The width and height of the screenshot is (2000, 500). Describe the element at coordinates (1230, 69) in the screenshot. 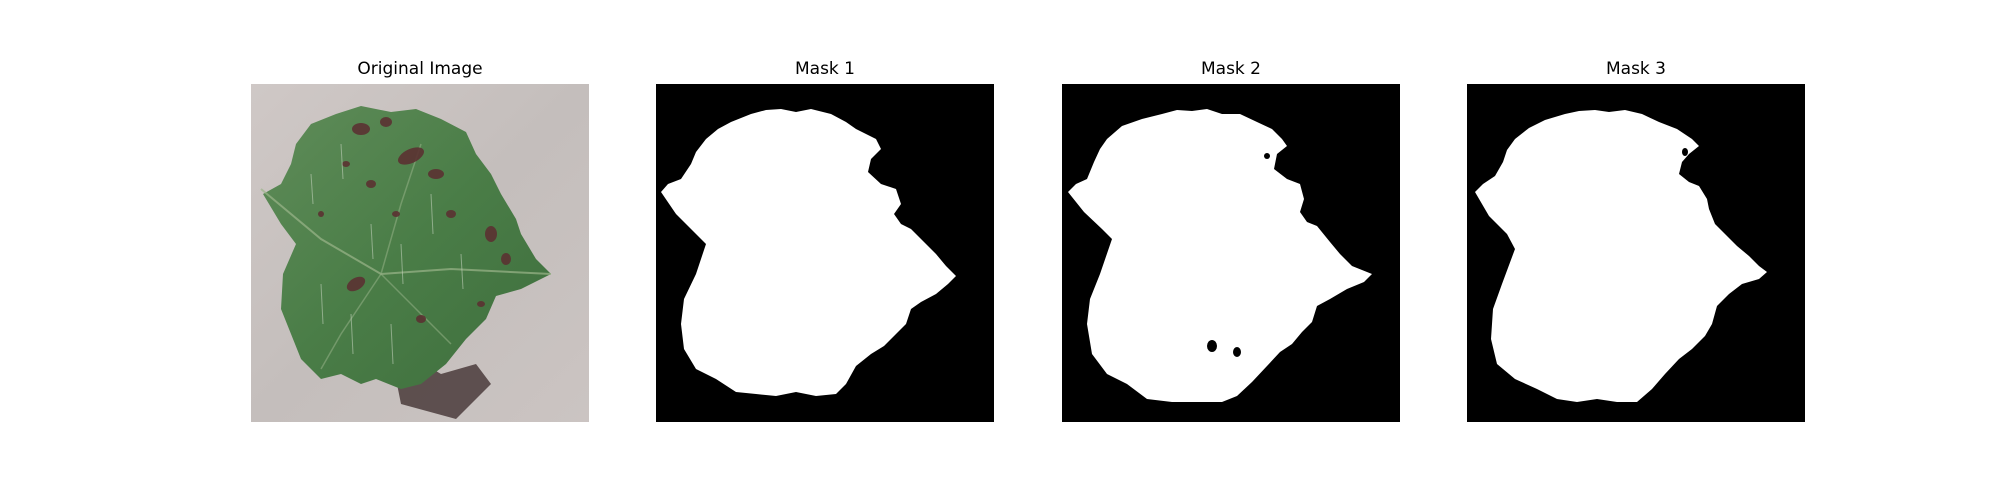

I see `panel-title-mask-2: Mask 2` at that location.